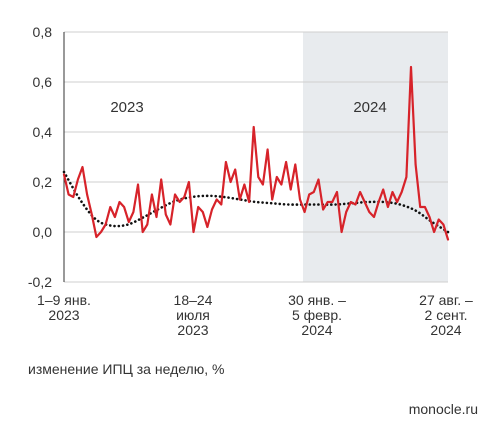 The image size is (502, 439). Describe the element at coordinates (369, 107) in the screenshot. I see `year-label-2024: 2024` at that location.